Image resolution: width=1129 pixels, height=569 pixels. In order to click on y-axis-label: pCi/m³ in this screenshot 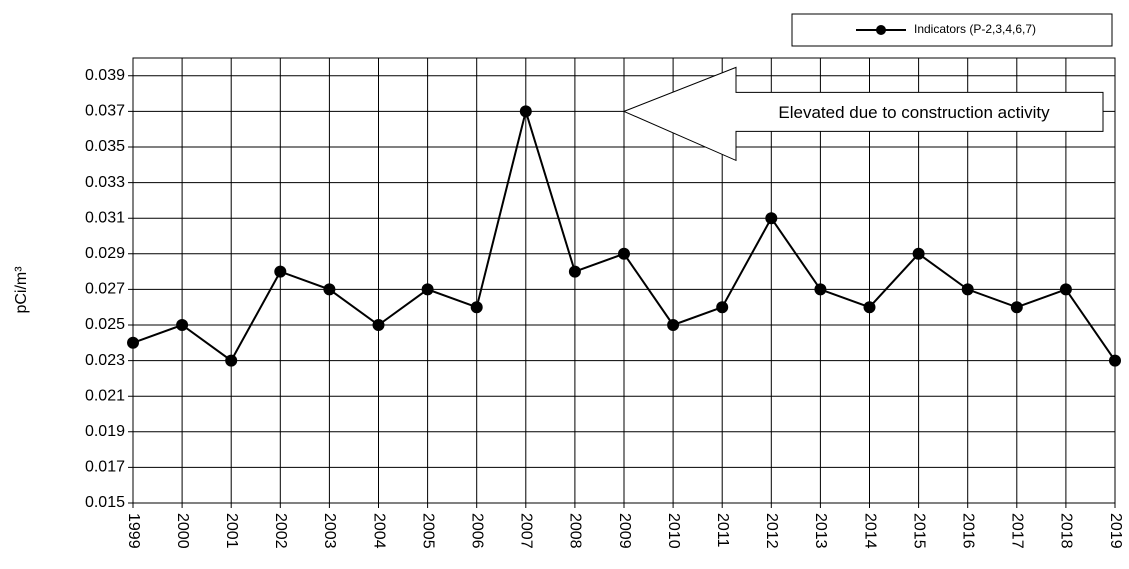, I will do `click(21, 290)`.